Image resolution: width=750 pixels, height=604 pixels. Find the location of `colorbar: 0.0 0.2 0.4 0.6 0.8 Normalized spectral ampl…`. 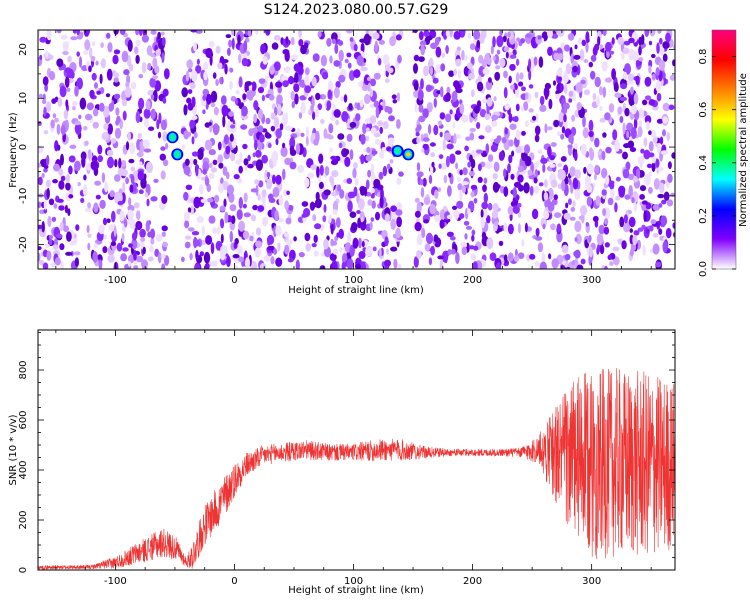

colorbar: 0.0 0.2 0.4 0.6 0.8 Normalized spectral ampl… is located at coordinates (723, 153).